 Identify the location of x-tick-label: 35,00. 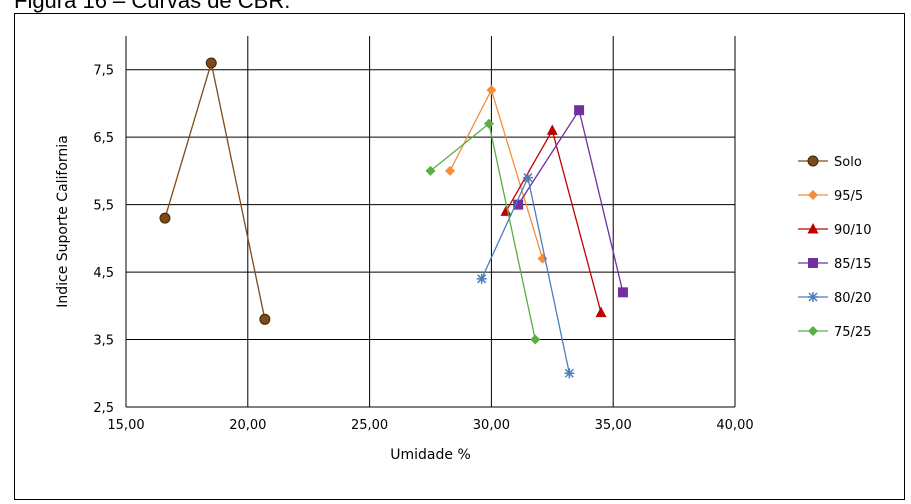
(613, 425).